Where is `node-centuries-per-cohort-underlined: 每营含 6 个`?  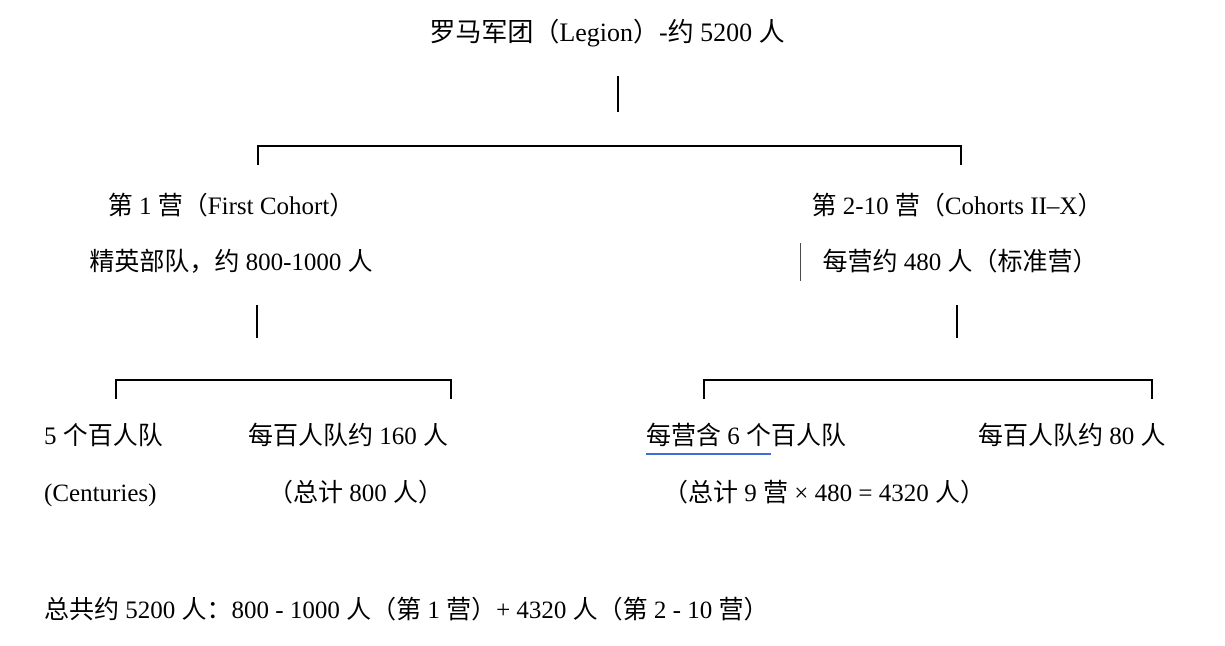 node-centuries-per-cohort-underlined: 每营含 6 个 is located at coordinates (709, 439).